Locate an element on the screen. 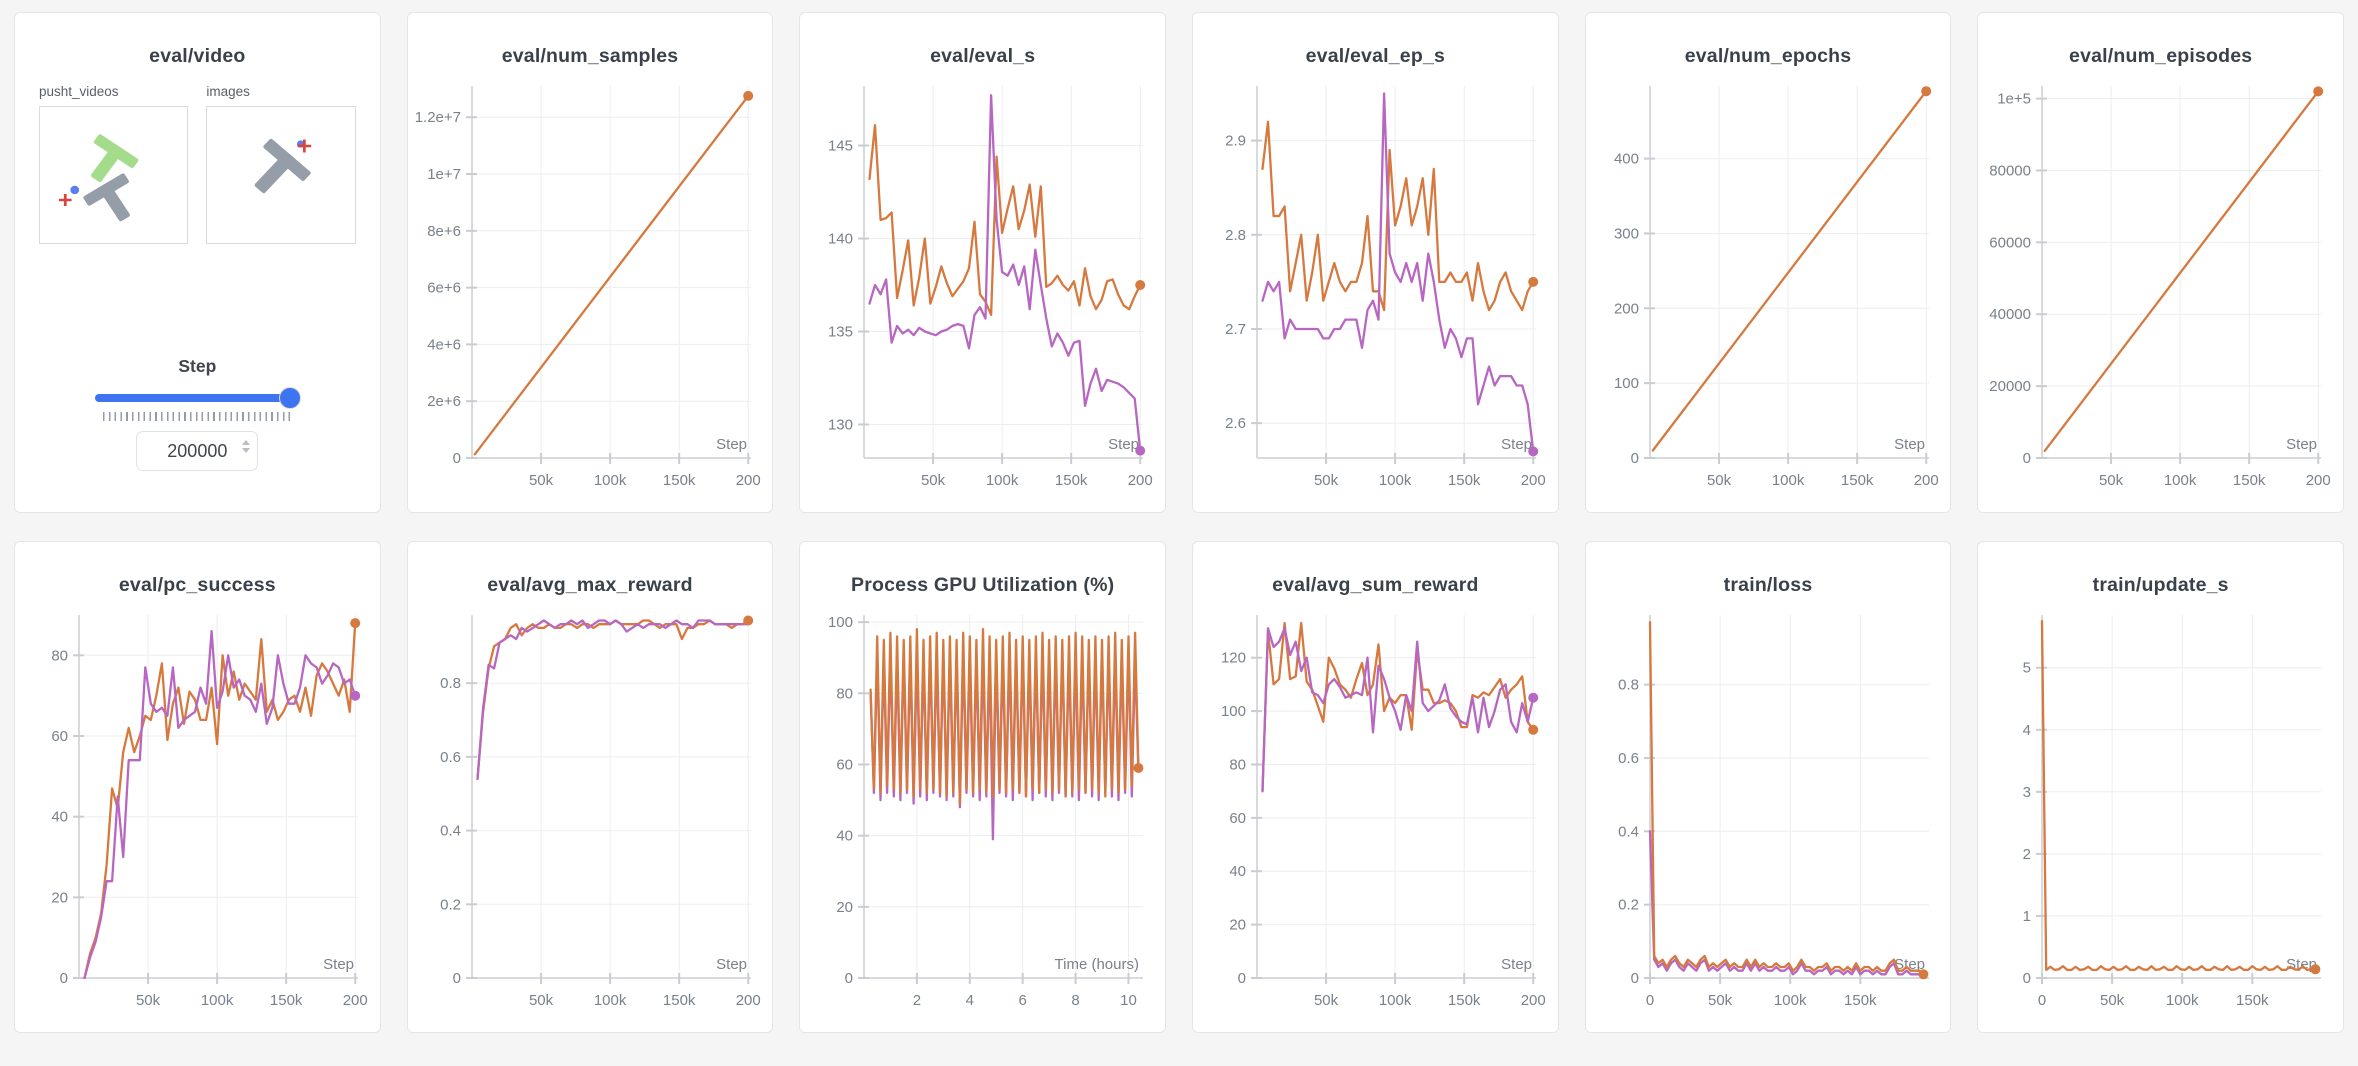 Image resolution: width=2358 pixels, height=1066 pixels. svg-text: 20000 is located at coordinates (2011, 386).